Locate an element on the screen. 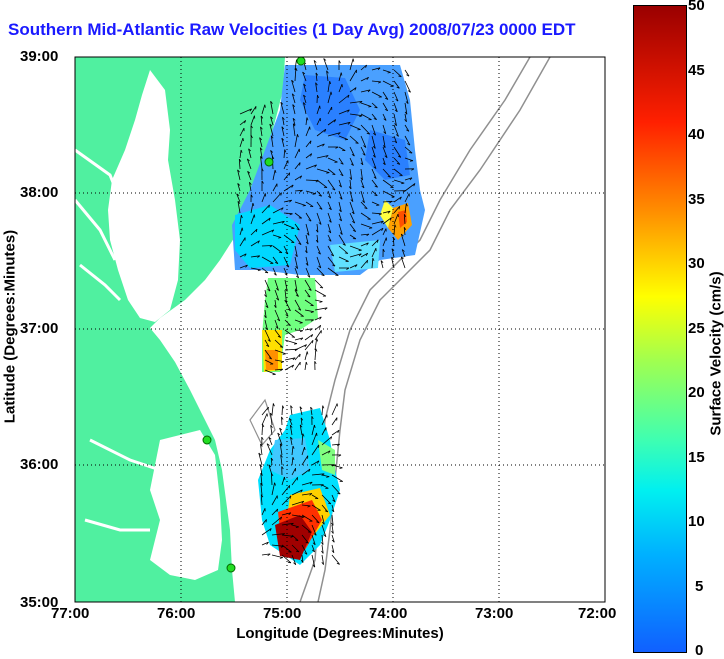 The width and height of the screenshot is (724, 659). x-tick-label: 75:00 is located at coordinates (282, 613).